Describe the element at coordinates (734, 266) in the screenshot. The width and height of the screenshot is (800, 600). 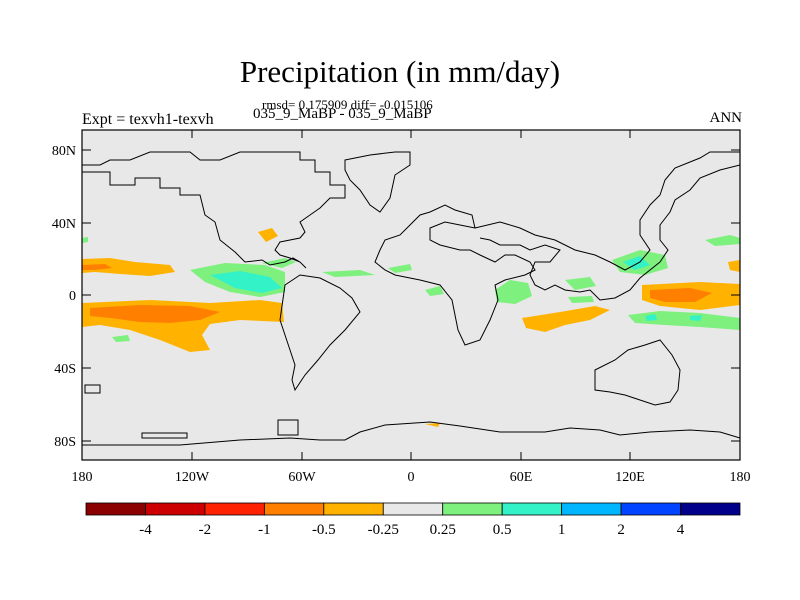
I see `anomaly-orange-right-edge` at that location.